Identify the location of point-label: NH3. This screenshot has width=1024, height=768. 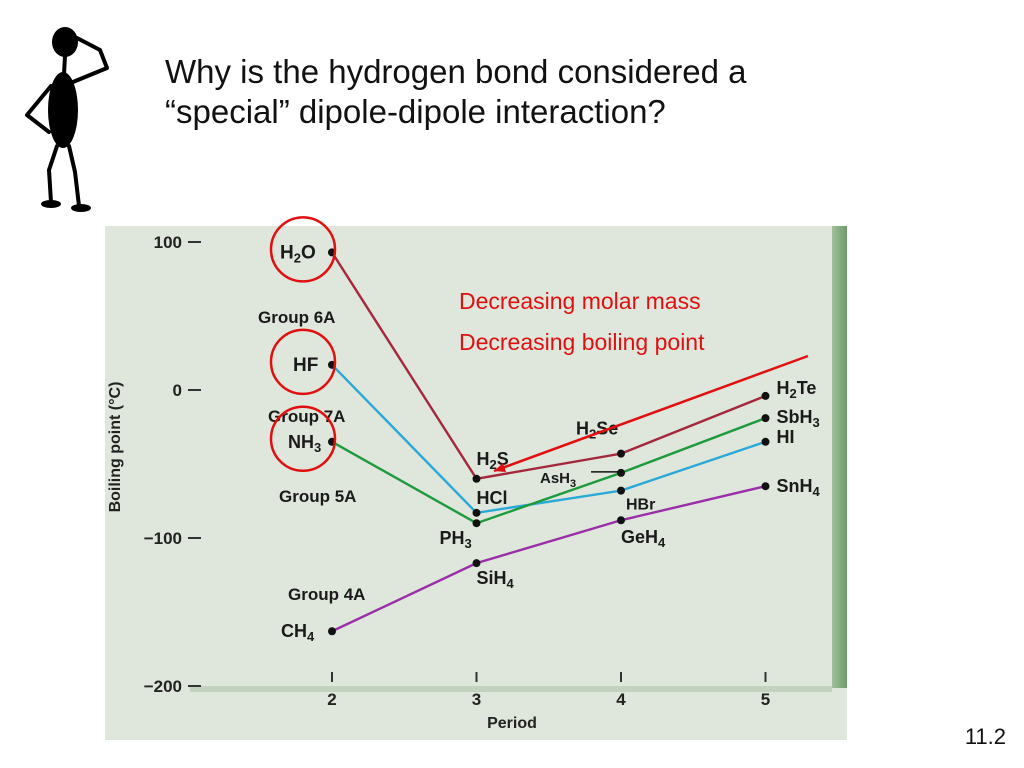
(304, 443).